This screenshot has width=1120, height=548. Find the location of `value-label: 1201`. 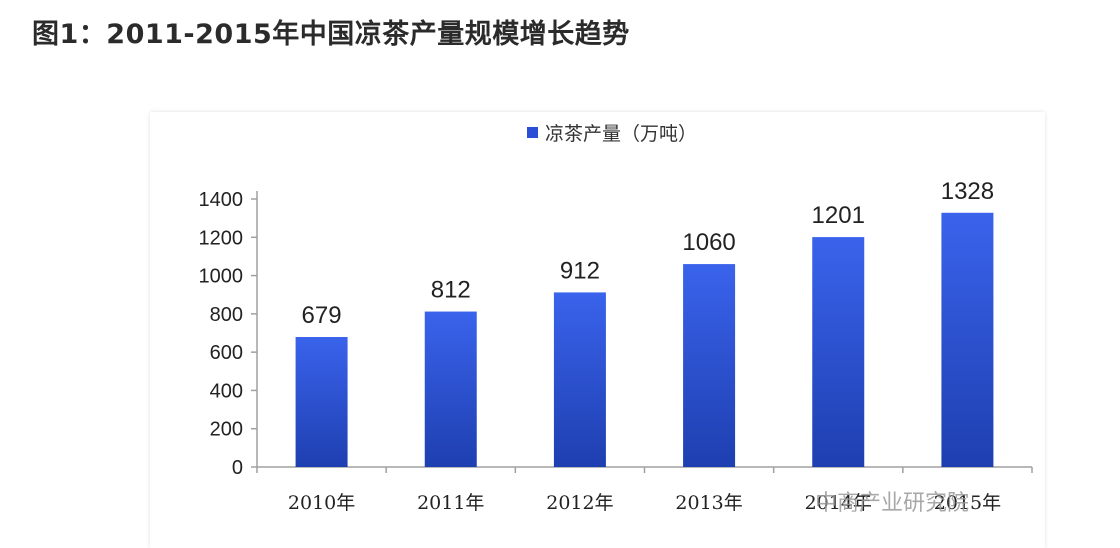

value-label: 1201 is located at coordinates (838, 215).